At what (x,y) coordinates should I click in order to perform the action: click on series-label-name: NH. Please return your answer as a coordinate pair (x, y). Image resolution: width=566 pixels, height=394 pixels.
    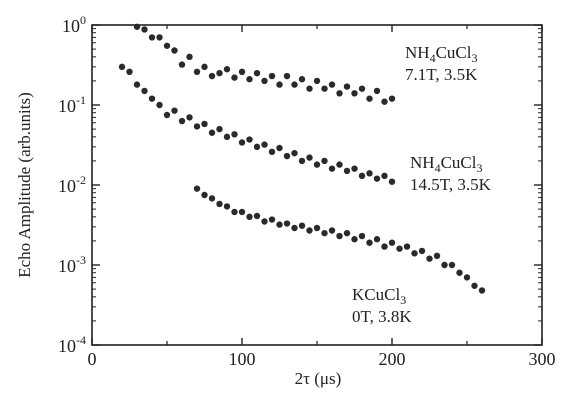
    Looking at the image, I should click on (417, 52).